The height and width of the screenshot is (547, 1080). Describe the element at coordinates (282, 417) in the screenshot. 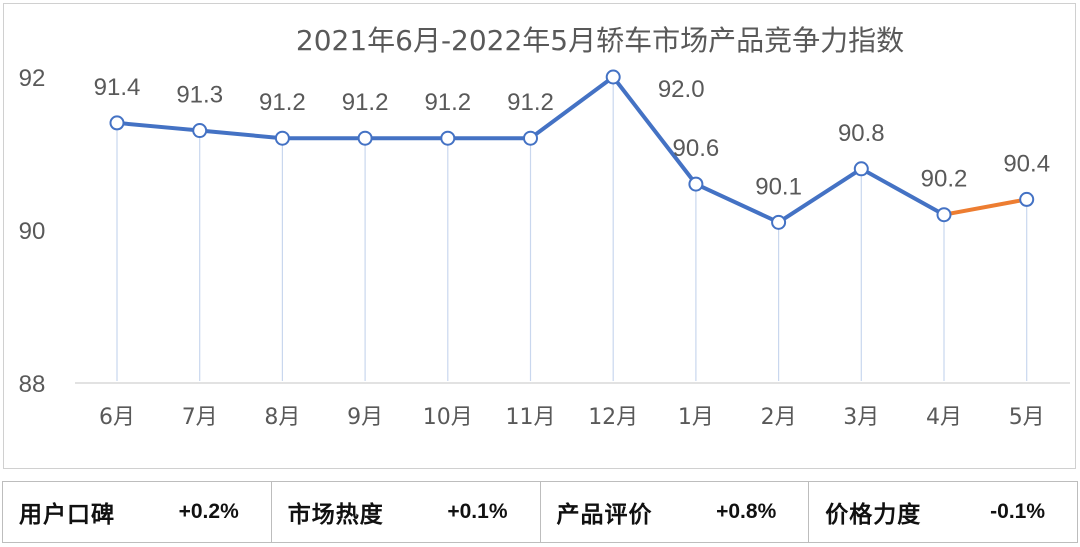

I see `x-tick-label: 8月` at that location.